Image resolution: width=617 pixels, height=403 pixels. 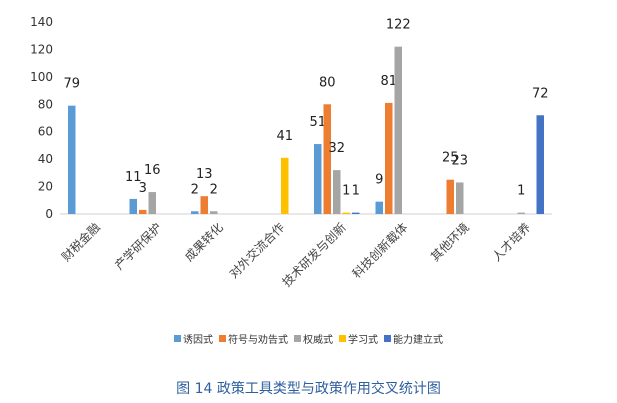 What do you see at coordinates (49, 214) in the screenshot?
I see `y-tick-label: 0` at bounding box center [49, 214].